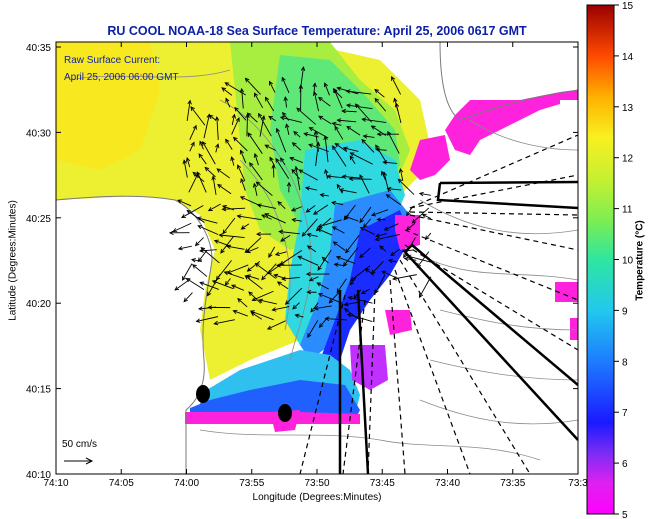 The width and height of the screenshot is (651, 519). I want to click on colorbar-label: Temperature (°C), so click(640, 260).